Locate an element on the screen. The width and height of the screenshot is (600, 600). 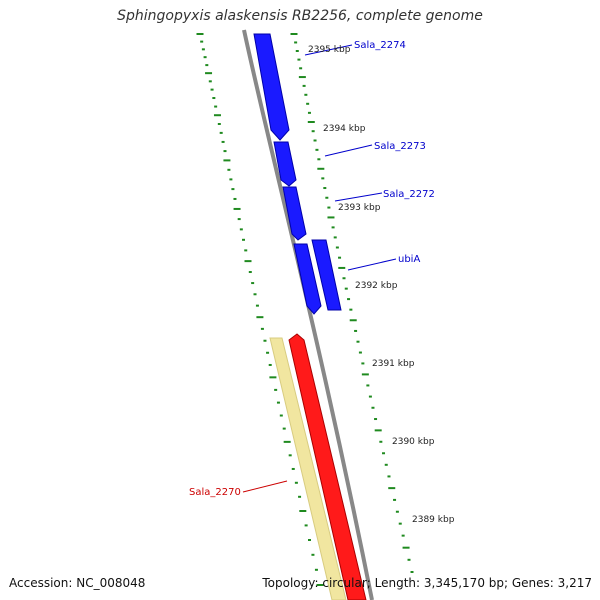
scale-label-2390: 2390 kbp is located at coordinates (413, 442).